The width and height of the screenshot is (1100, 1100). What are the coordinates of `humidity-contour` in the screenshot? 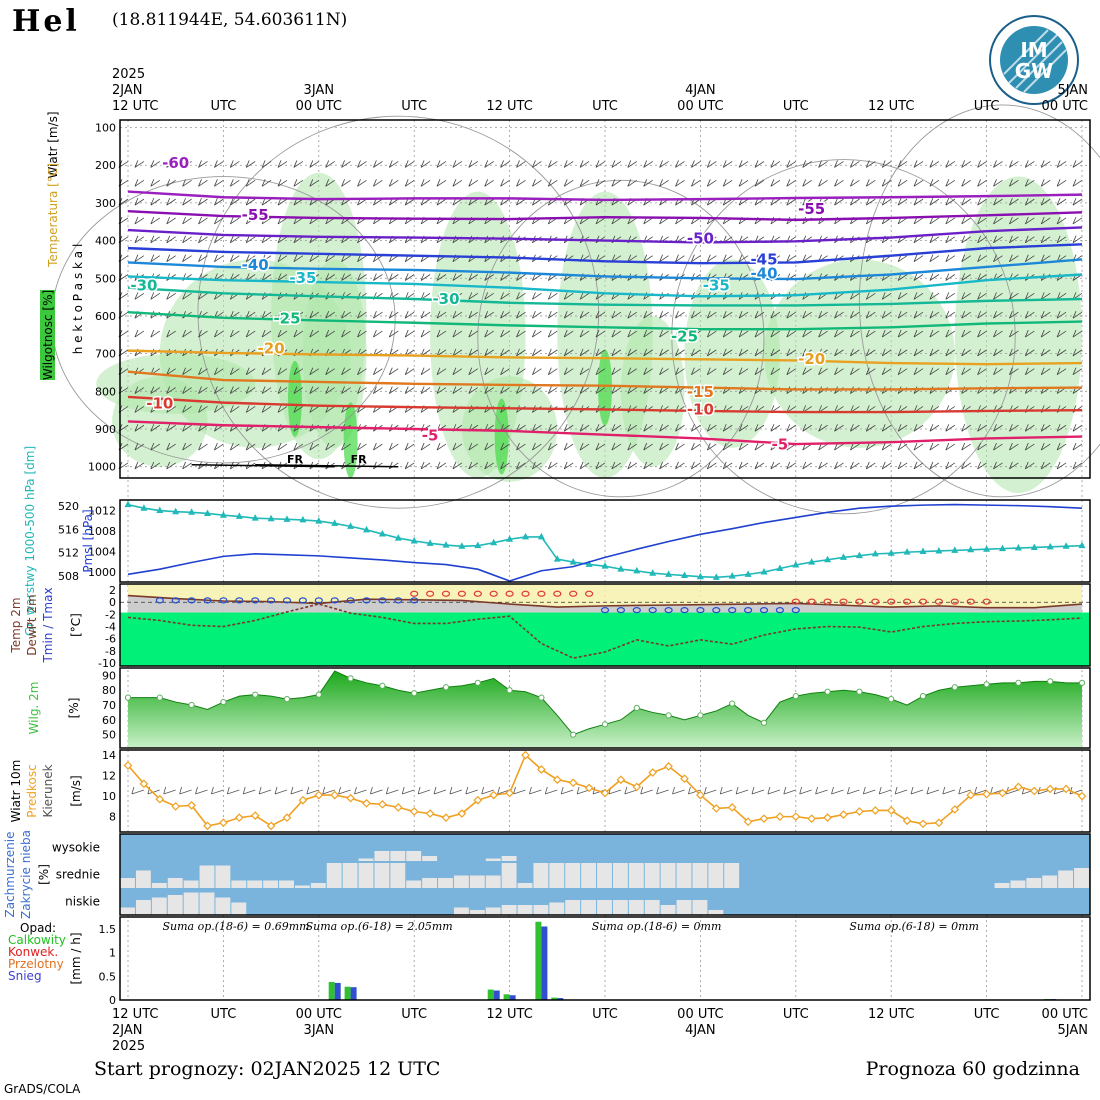 It's located at (843, 337).